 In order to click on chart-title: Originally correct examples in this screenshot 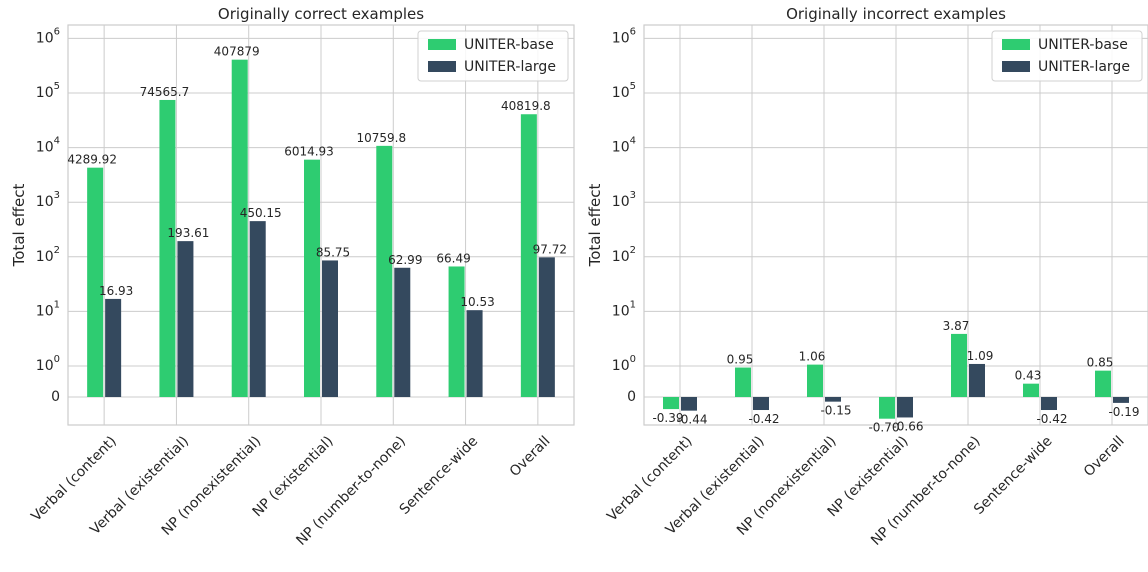, I will do `click(321, 14)`.